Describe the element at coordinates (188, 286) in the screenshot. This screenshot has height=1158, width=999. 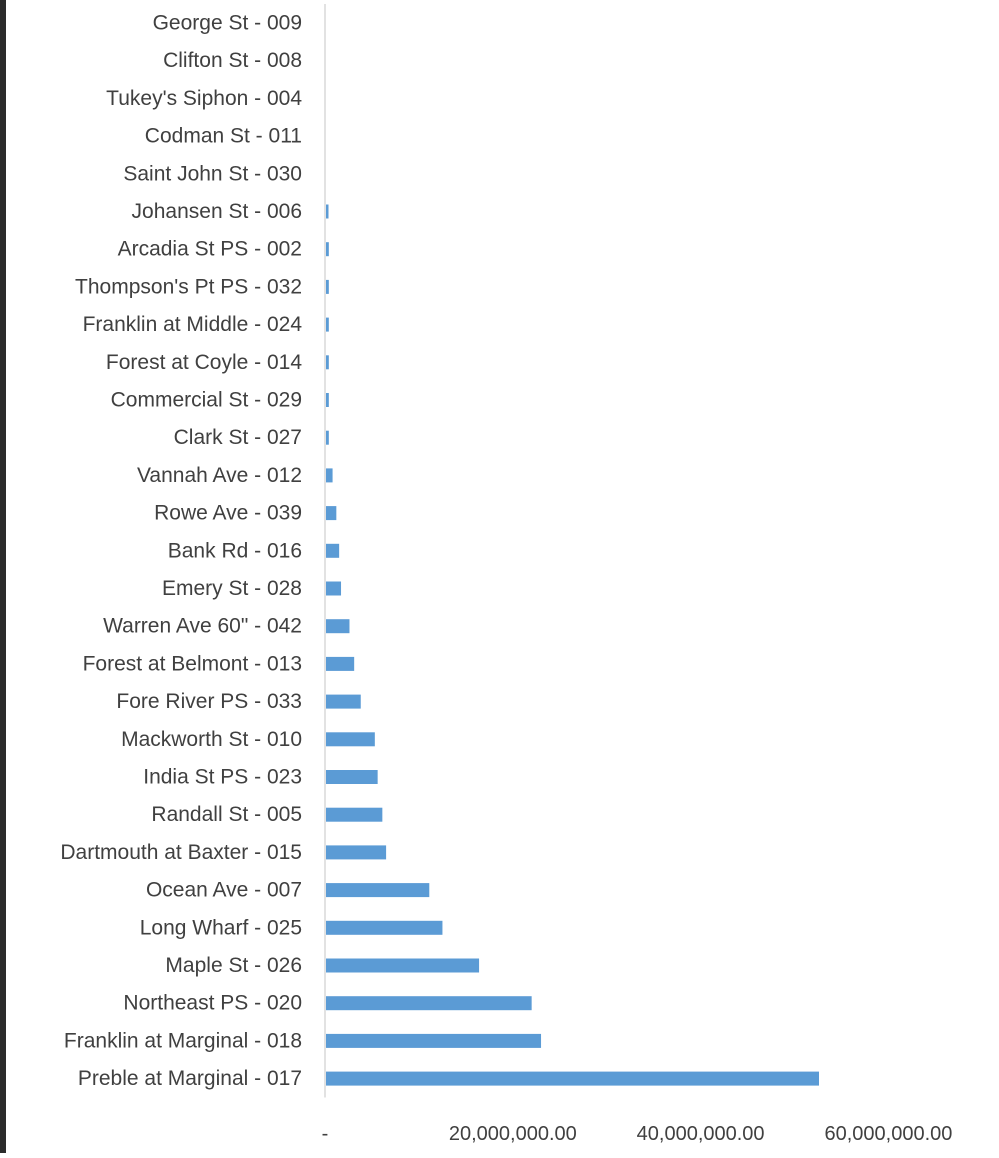
I see `category-label: Thompson's Pt PS - 032` at that location.